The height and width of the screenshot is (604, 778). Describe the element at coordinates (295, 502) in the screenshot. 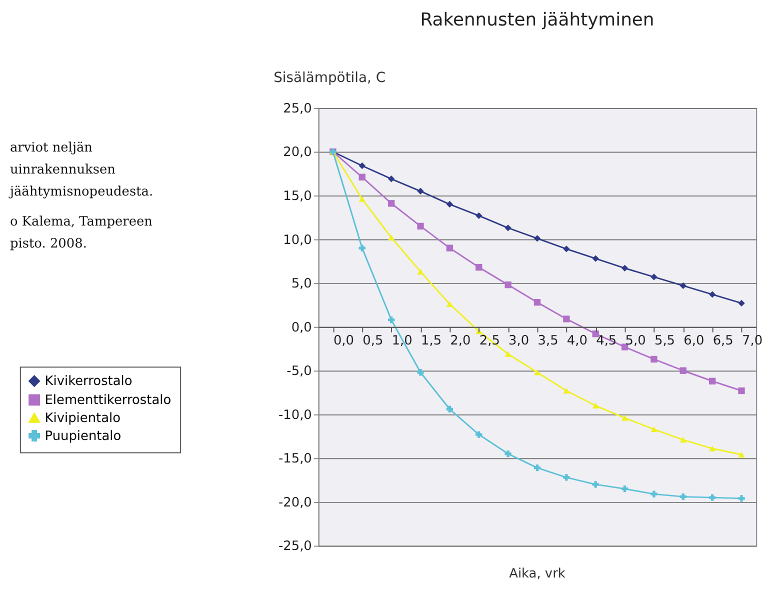

I see `y-tick-label: -20,0` at that location.